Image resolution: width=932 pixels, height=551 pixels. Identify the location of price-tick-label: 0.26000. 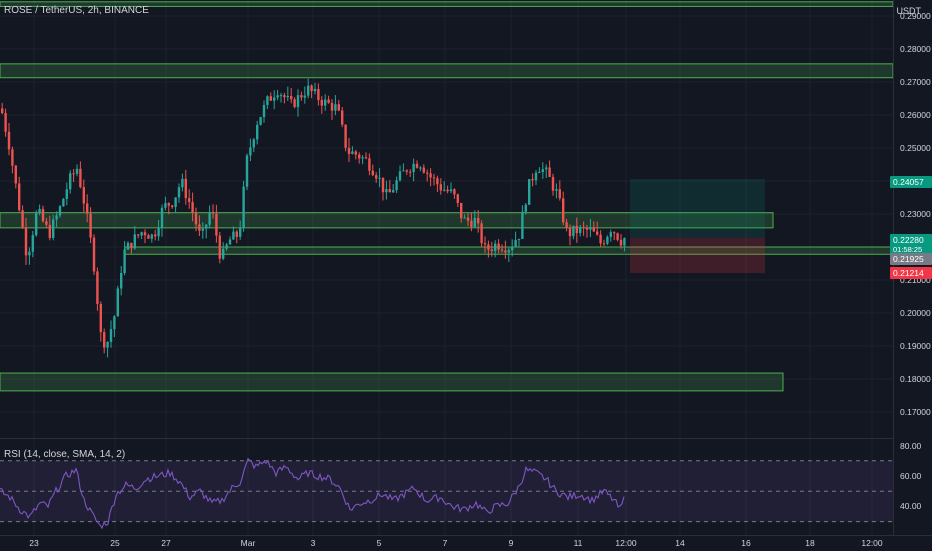
(915, 115).